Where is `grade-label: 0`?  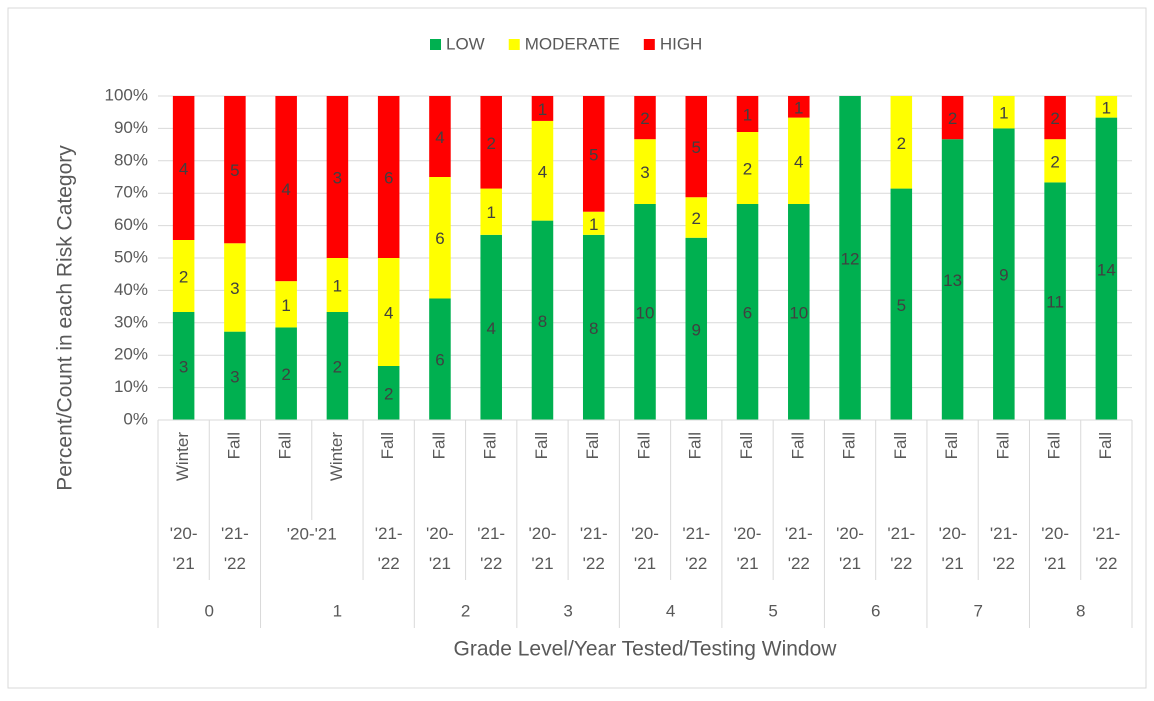
grade-label: 0 is located at coordinates (209, 610).